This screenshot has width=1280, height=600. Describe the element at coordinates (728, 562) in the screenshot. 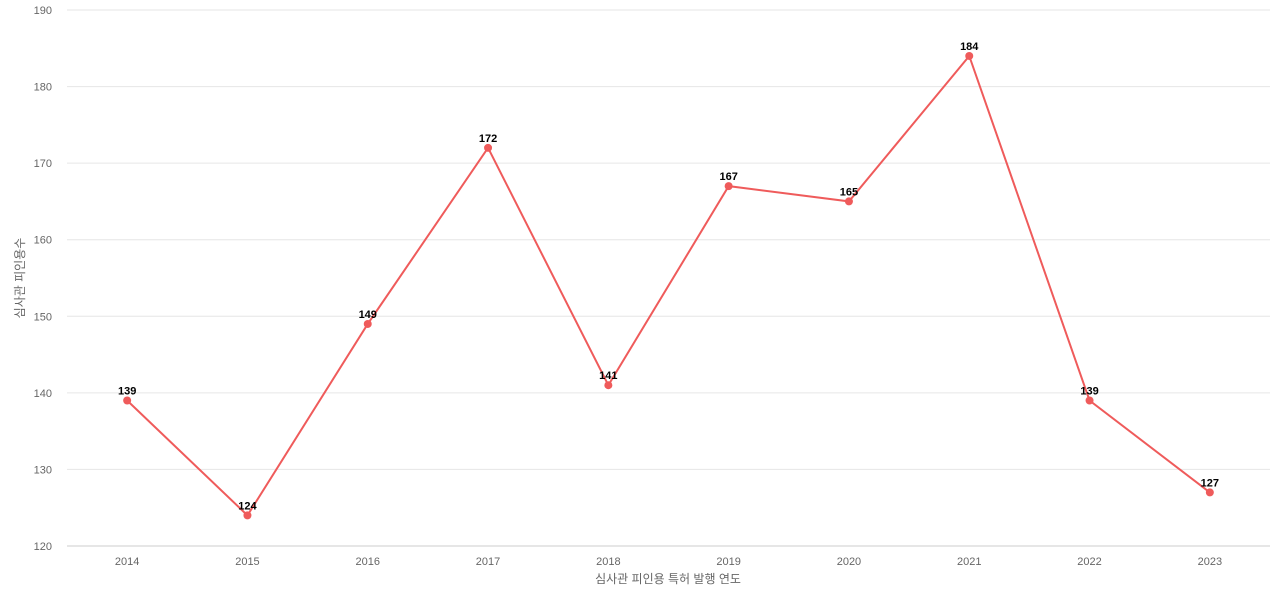

I see `x-tick-label: 2019` at that location.